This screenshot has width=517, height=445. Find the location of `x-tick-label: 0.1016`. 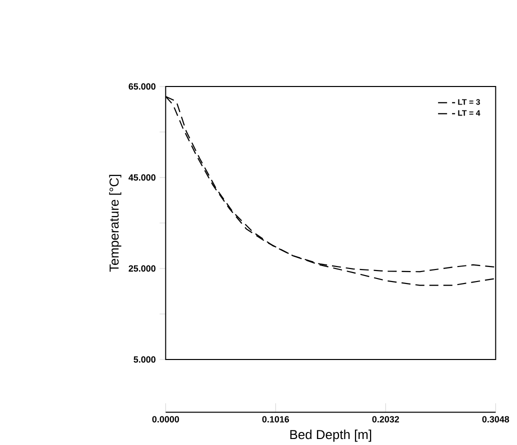

x-tick-label: 0.1016 is located at coordinates (276, 419).